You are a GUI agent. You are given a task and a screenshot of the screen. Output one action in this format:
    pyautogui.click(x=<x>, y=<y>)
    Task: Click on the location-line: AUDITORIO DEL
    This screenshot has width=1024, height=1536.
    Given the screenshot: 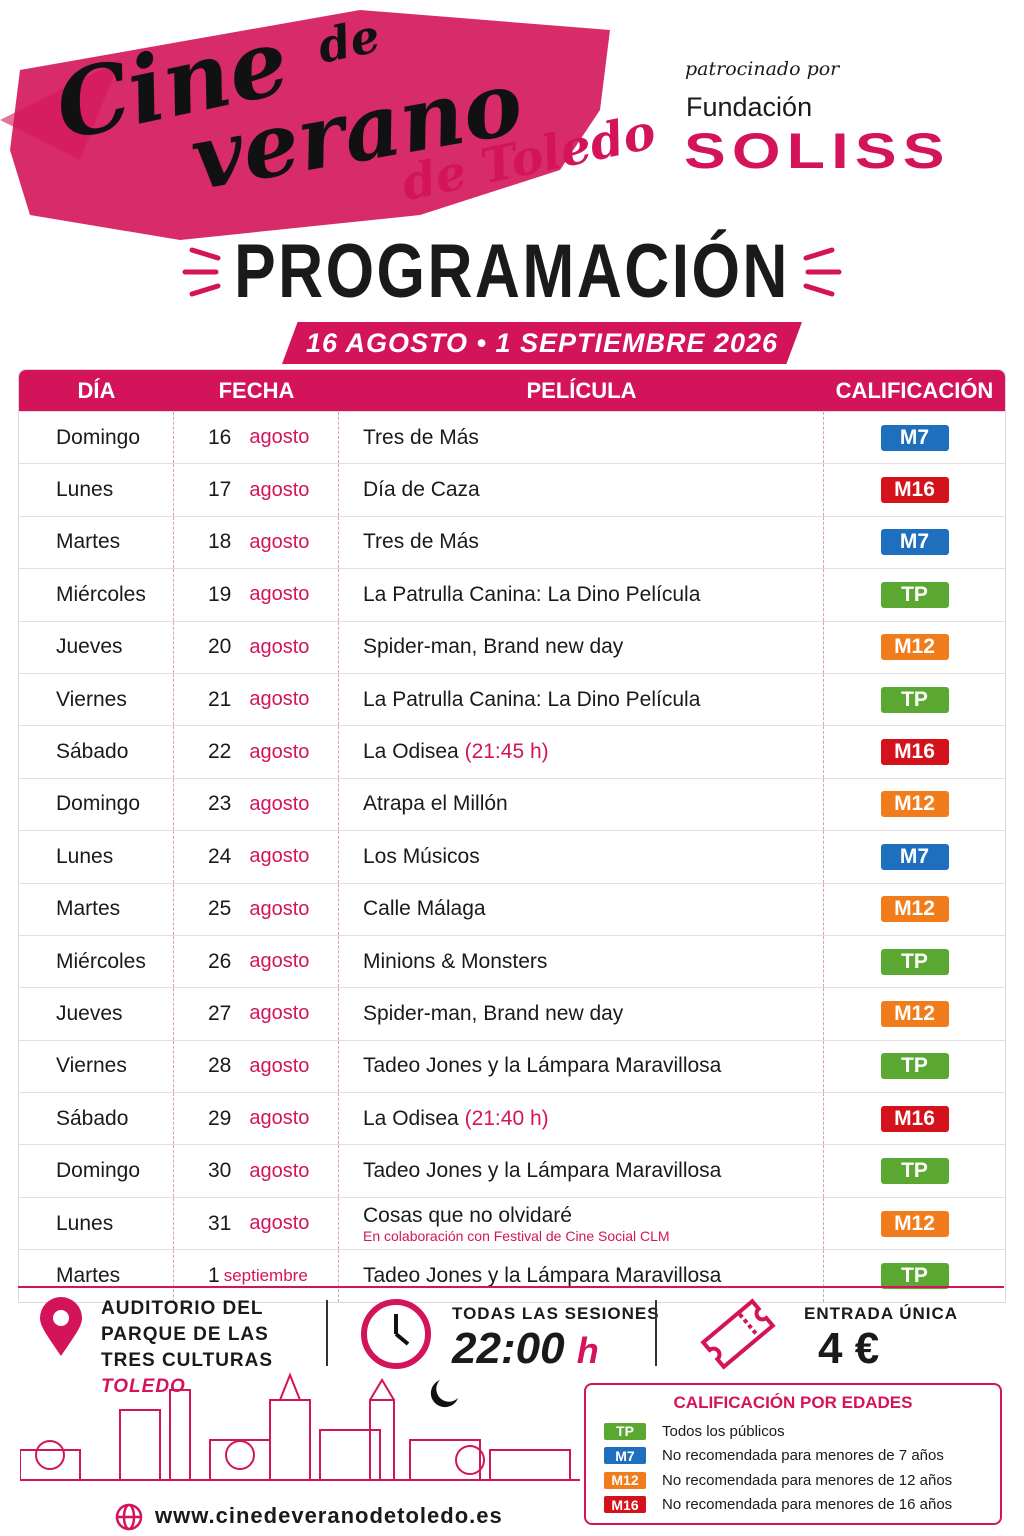 What is the action you would take?
    pyautogui.click(x=182, y=1308)
    